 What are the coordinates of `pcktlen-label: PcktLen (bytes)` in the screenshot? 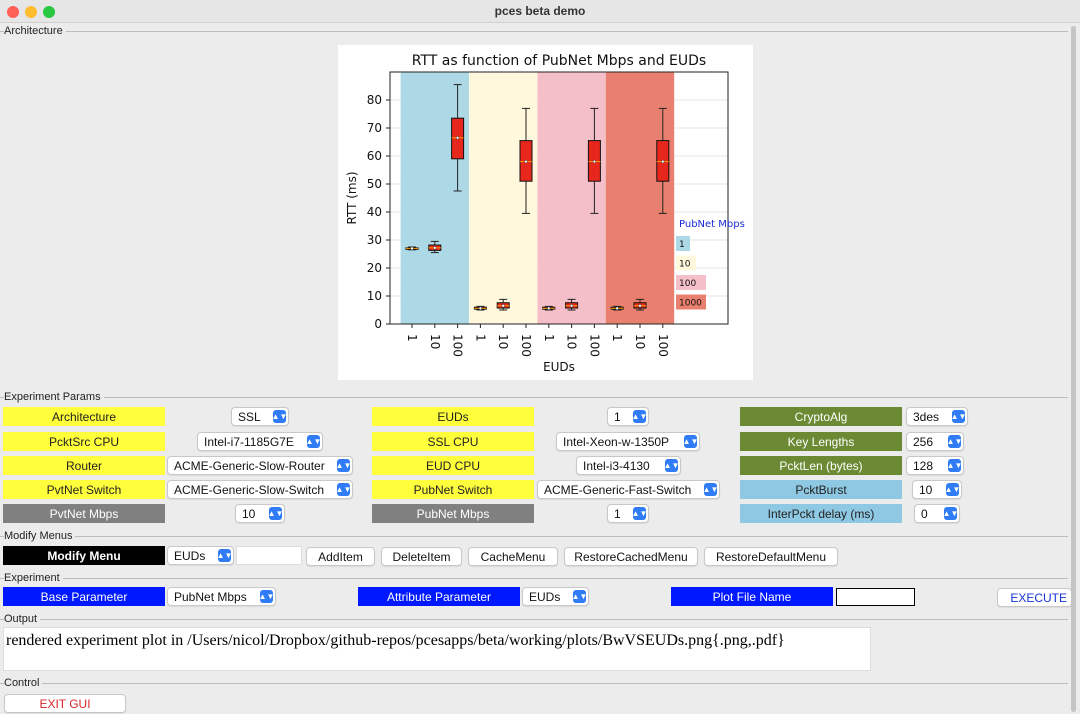 It's located at (821, 465).